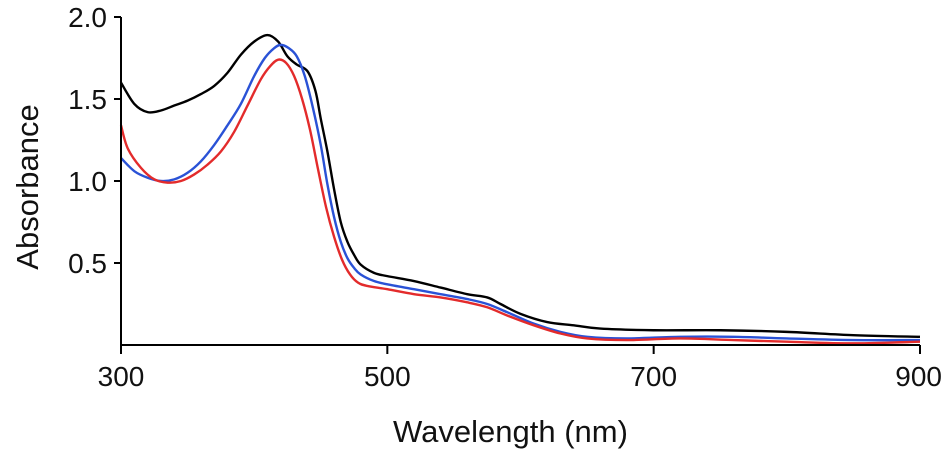 The height and width of the screenshot is (452, 945). Describe the element at coordinates (27, 186) in the screenshot. I see `y-axis-title: Absorbance` at that location.